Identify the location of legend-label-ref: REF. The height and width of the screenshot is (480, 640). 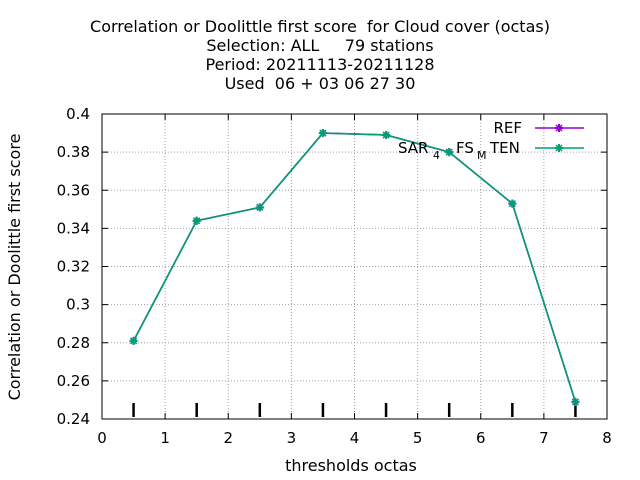
(507, 128).